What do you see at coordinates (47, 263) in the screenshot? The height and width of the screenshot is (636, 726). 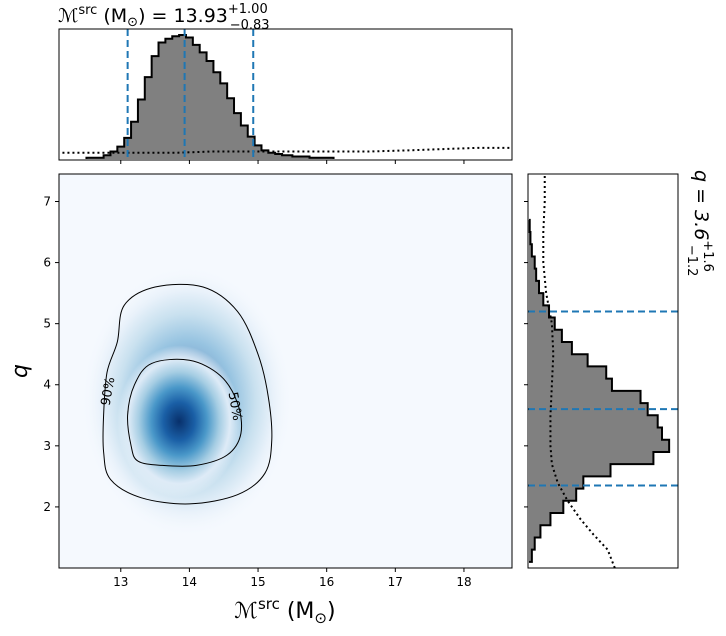 I see `y-tick-label: 6` at bounding box center [47, 263].